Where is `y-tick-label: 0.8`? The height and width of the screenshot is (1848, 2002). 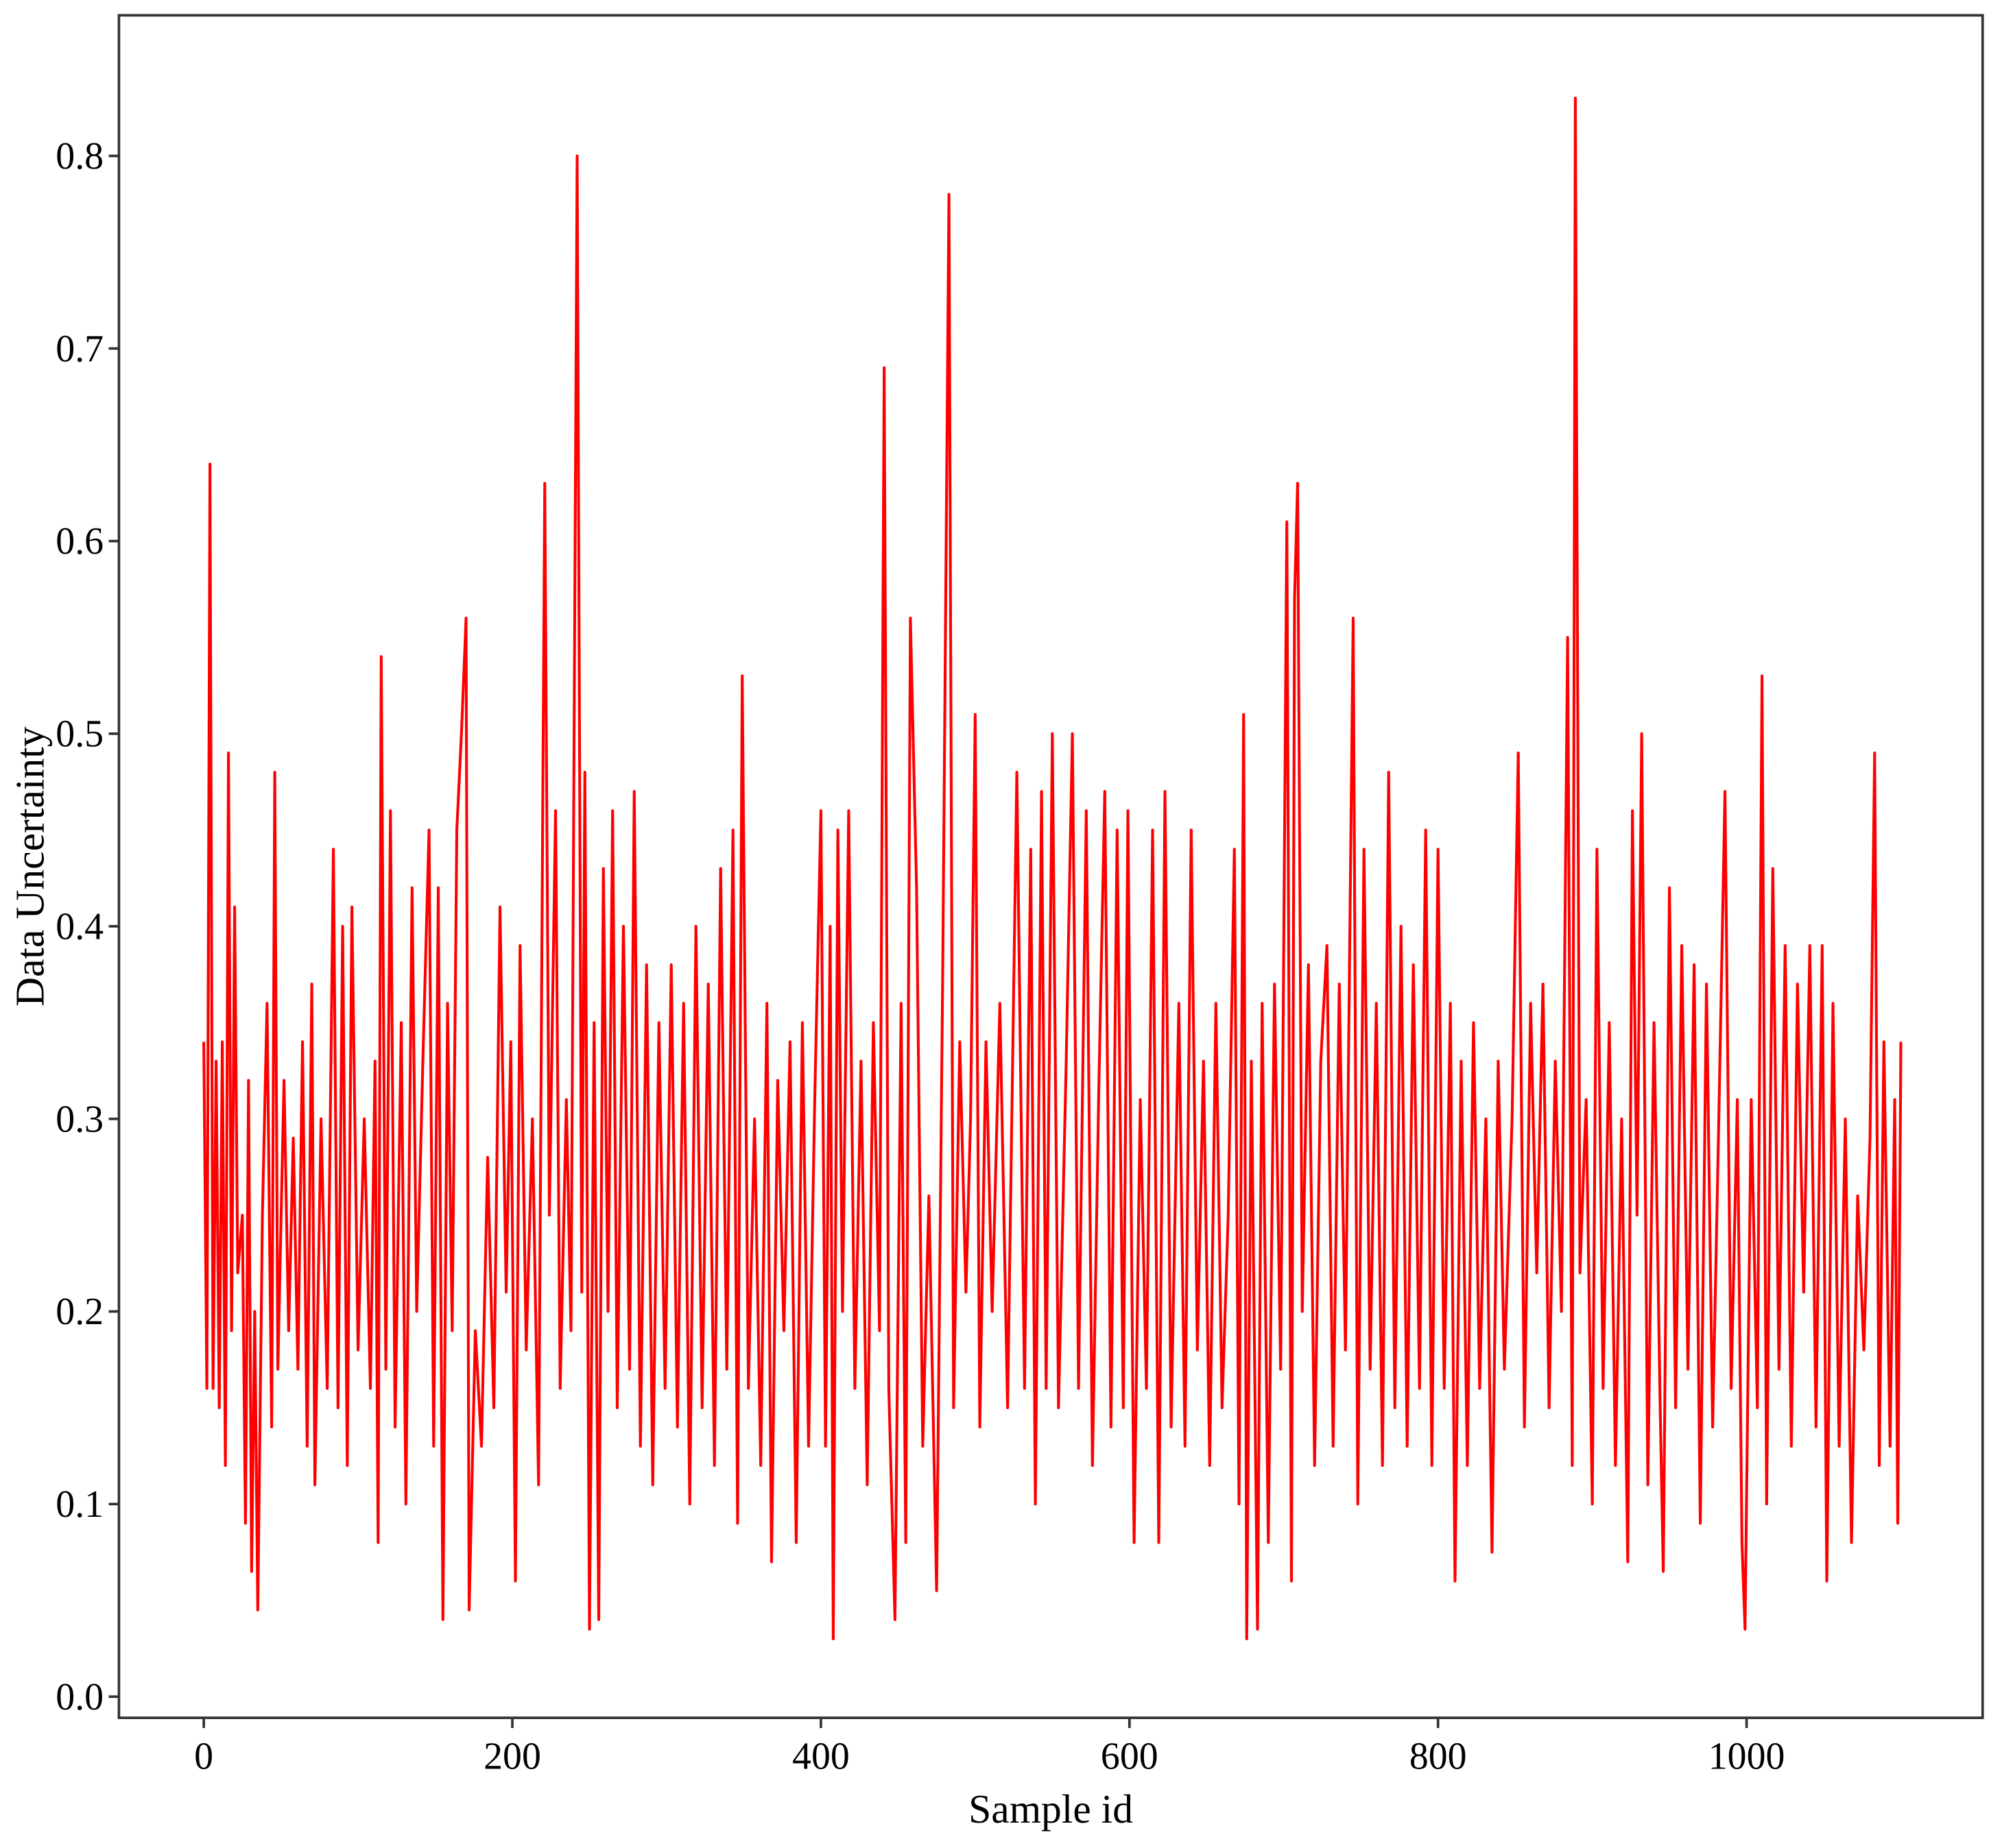
y-tick-label: 0.8 is located at coordinates (80, 156).